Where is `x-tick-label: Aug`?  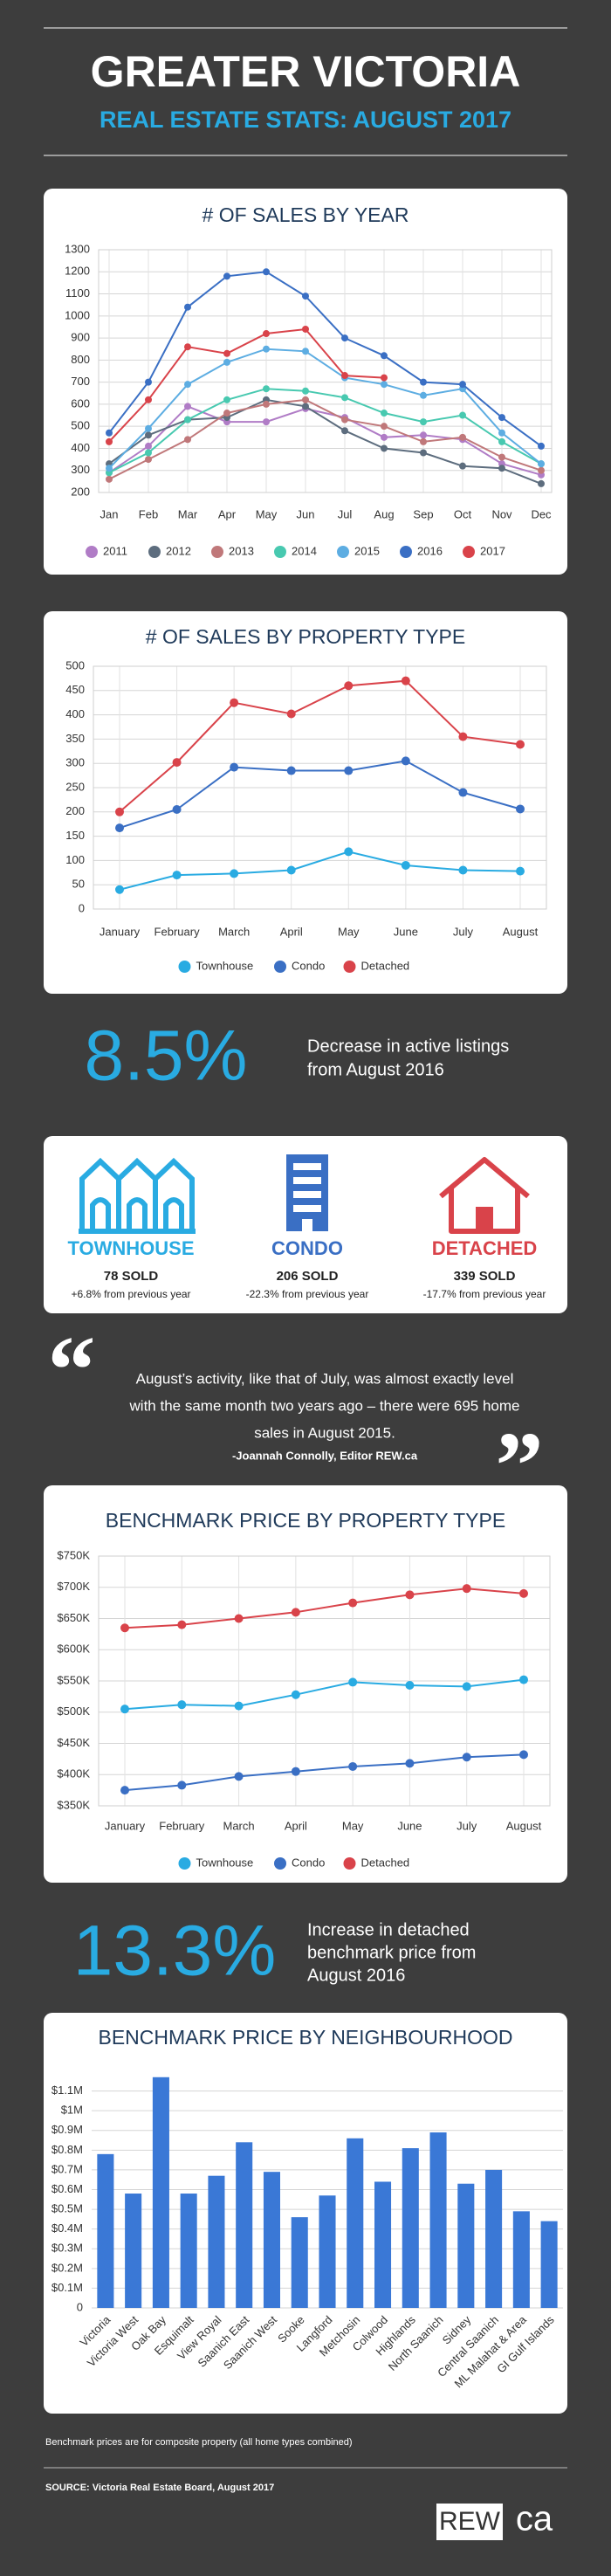 x-tick-label: Aug is located at coordinates (384, 513).